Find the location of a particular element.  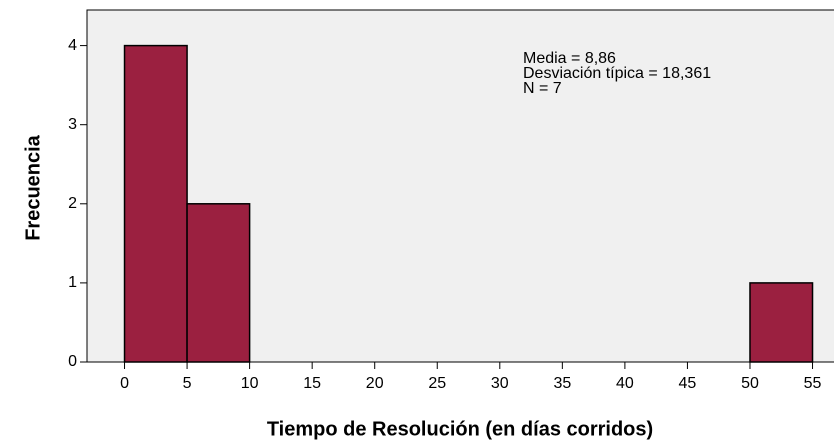

x-tick-label: 25 is located at coordinates (437, 383).